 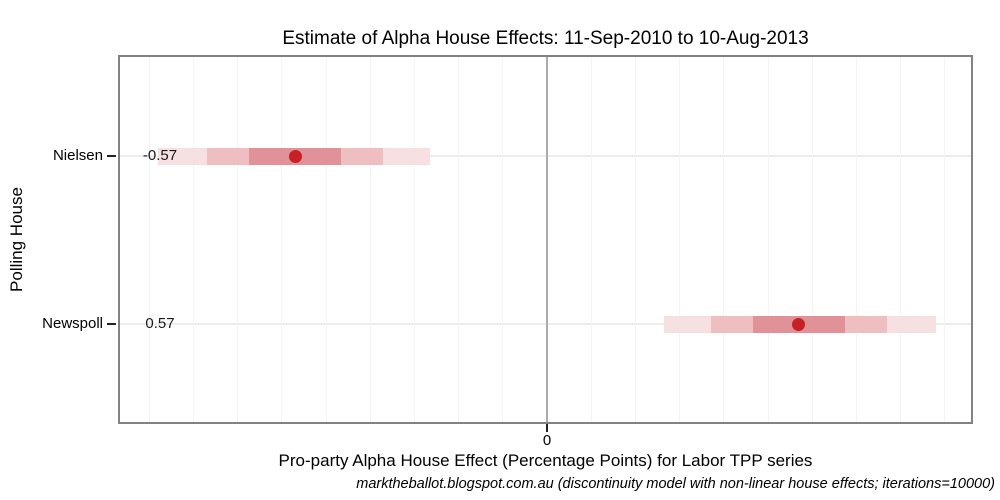 What do you see at coordinates (16, 239) in the screenshot?
I see `y-axis-title: Polling House` at bounding box center [16, 239].